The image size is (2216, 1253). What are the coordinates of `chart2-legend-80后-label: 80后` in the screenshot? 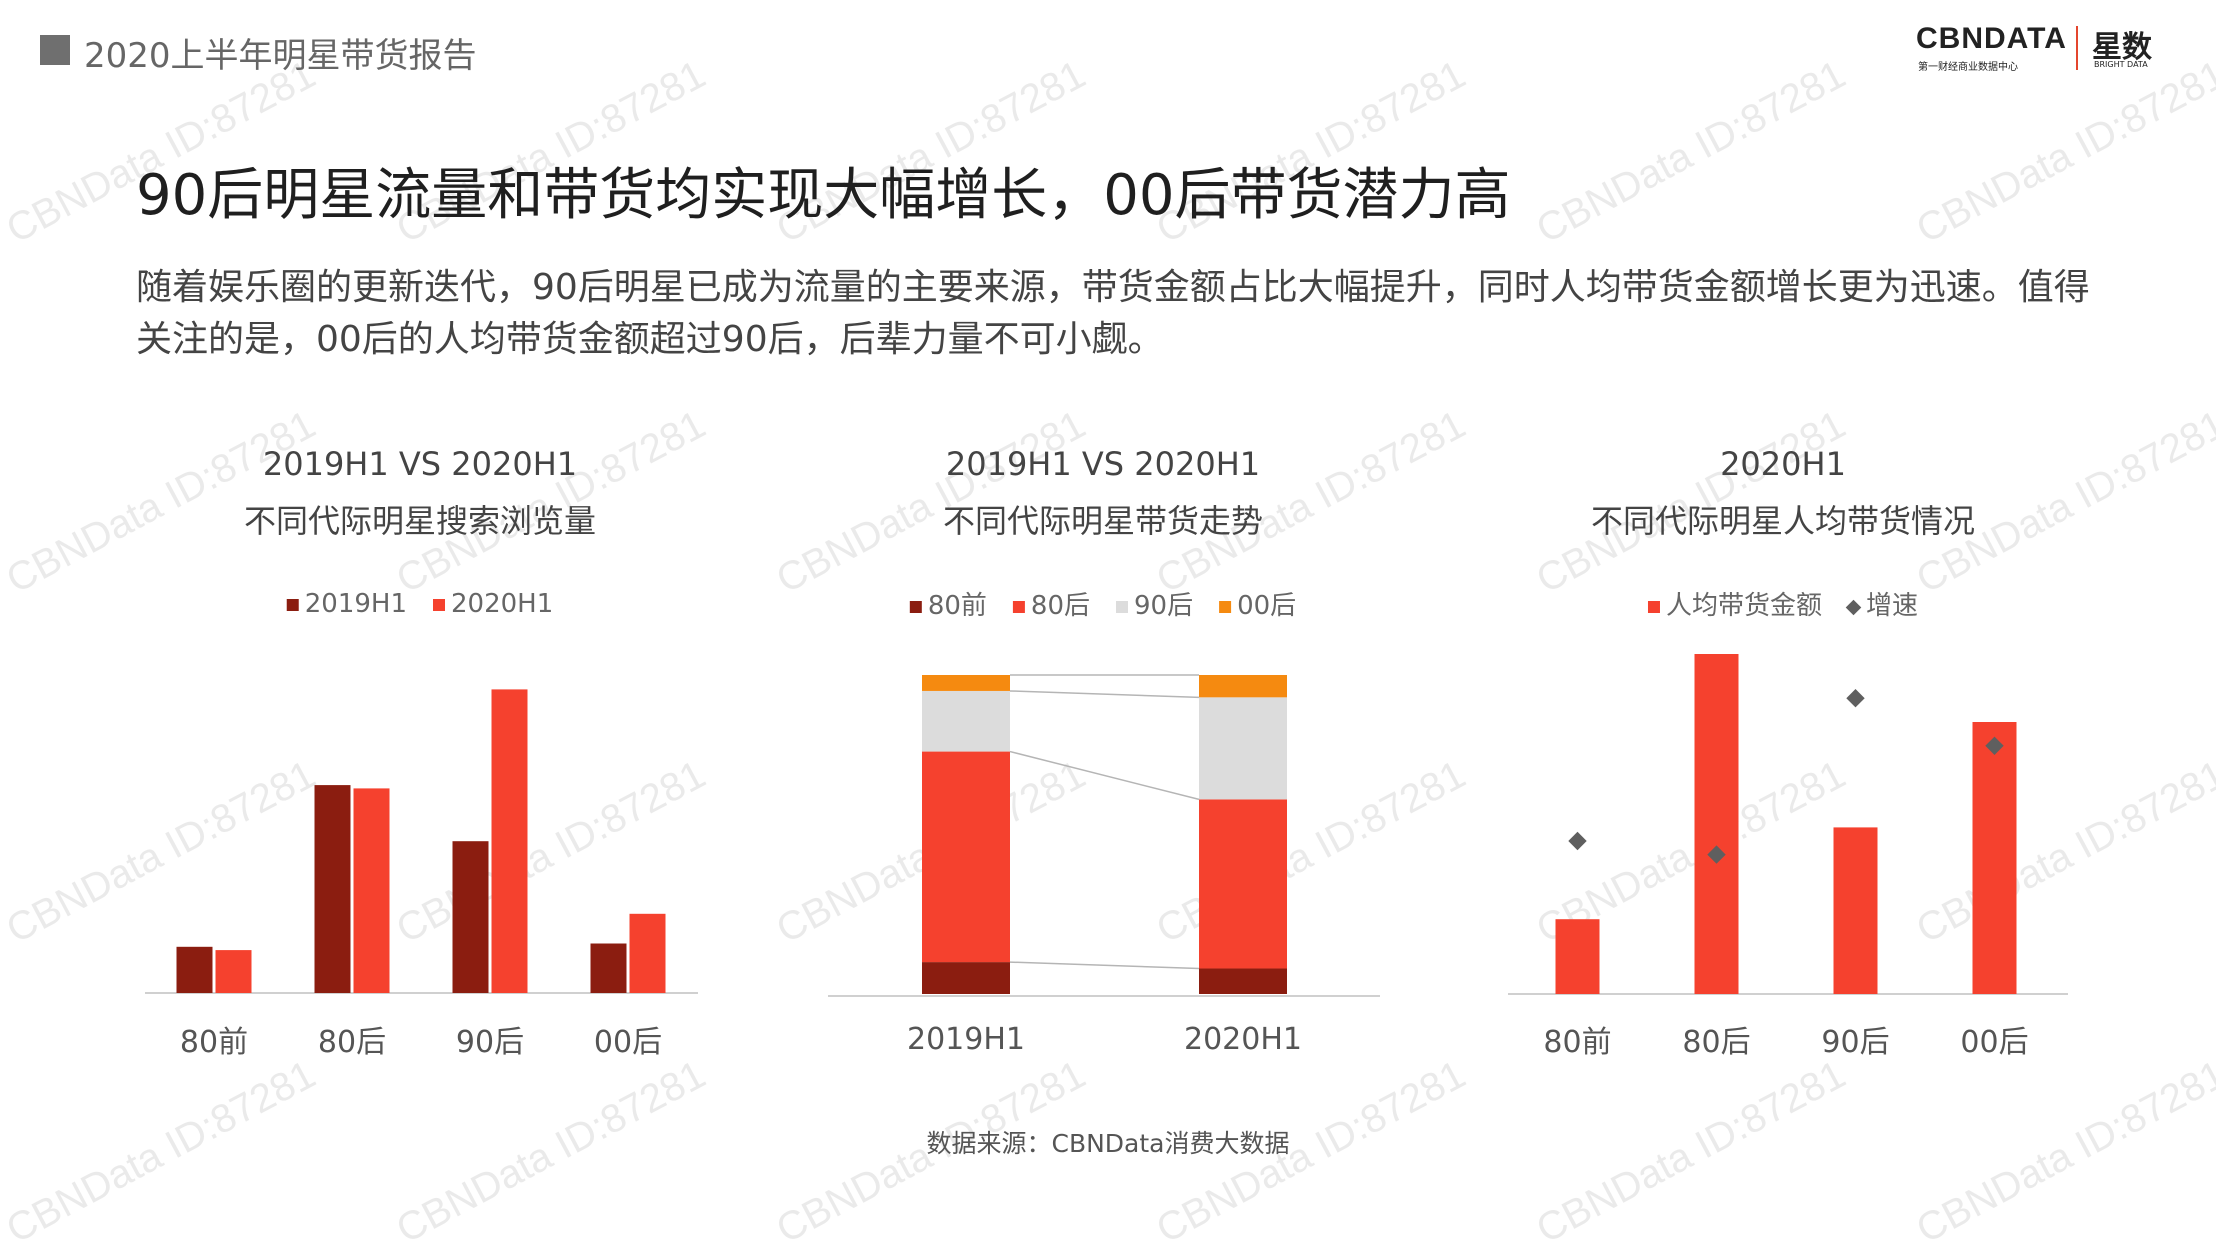 It's located at (1060, 606).